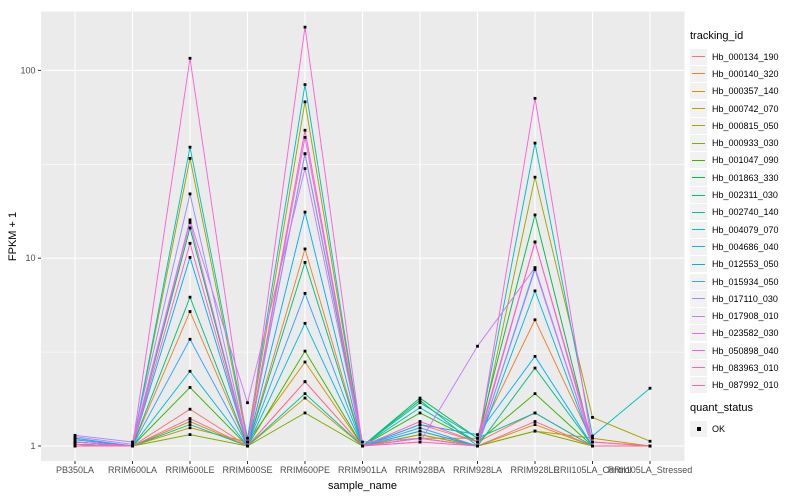 The width and height of the screenshot is (800, 500). What do you see at coordinates (745, 56) in the screenshot?
I see `legend-item-label: Hb_000134_190` at bounding box center [745, 56].